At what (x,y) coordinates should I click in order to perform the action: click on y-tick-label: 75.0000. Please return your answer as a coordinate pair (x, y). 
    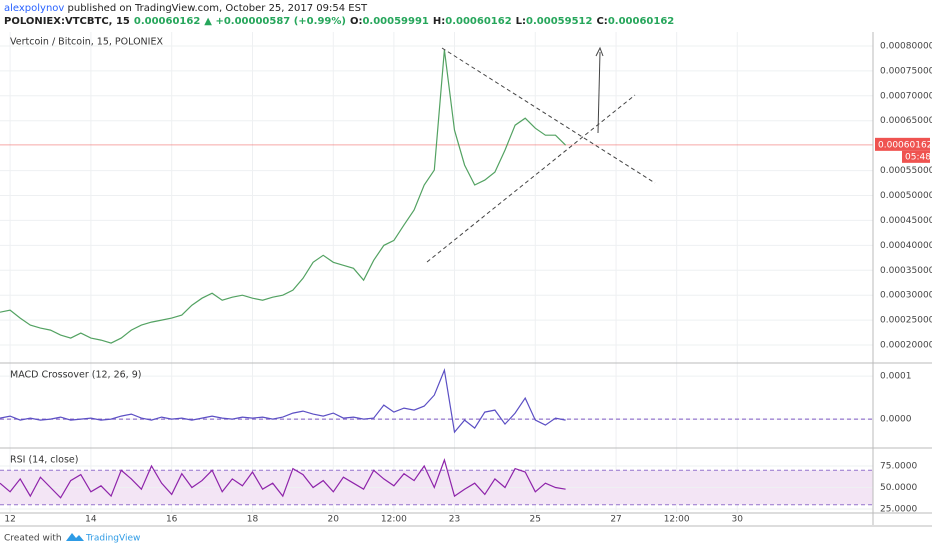
    Looking at the image, I should click on (898, 466).